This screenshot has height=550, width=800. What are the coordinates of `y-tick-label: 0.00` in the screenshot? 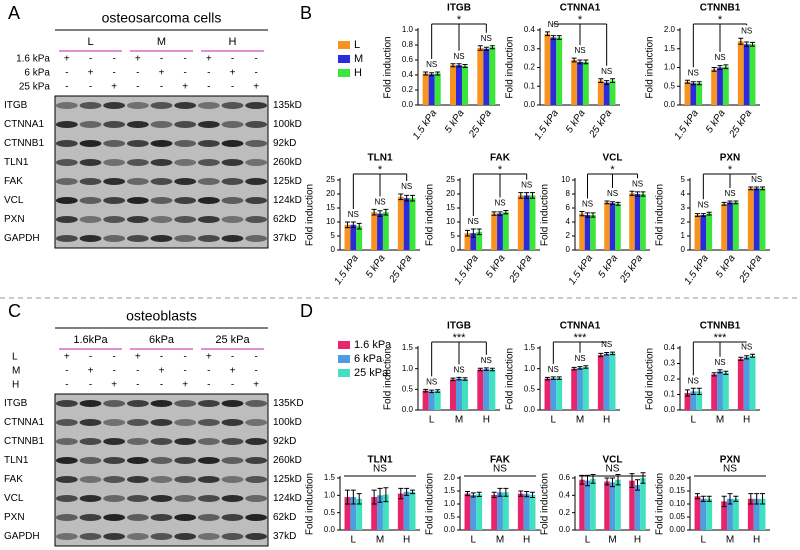 It's located at (677, 529).